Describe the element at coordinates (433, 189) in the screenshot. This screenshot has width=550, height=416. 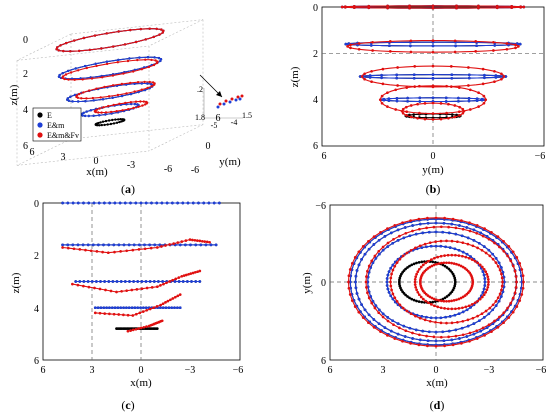
I see `panel-b-caption: (b)` at that location.